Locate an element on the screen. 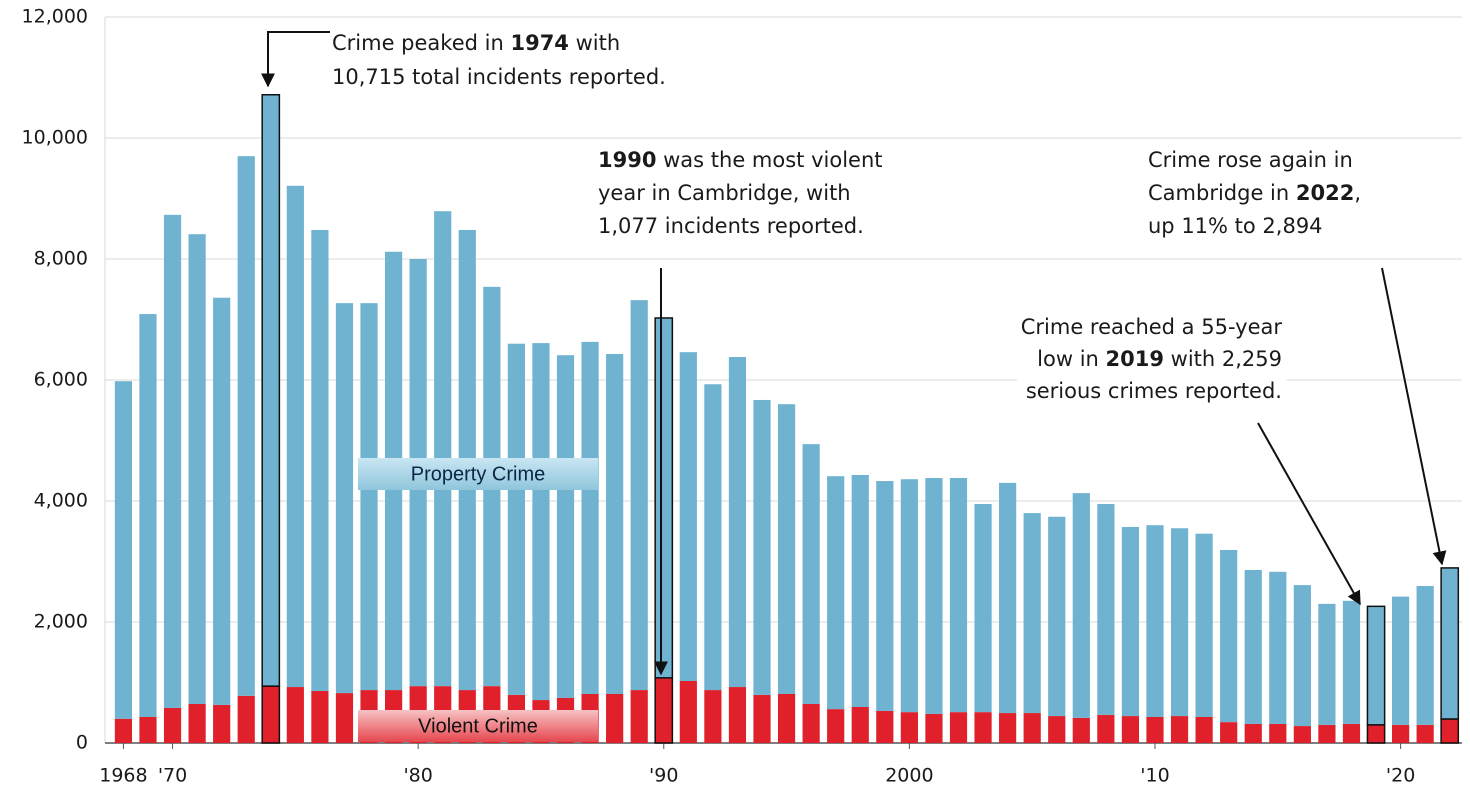 The width and height of the screenshot is (1470, 795). annotation-text: 1,077 incidents reported. is located at coordinates (731, 226).